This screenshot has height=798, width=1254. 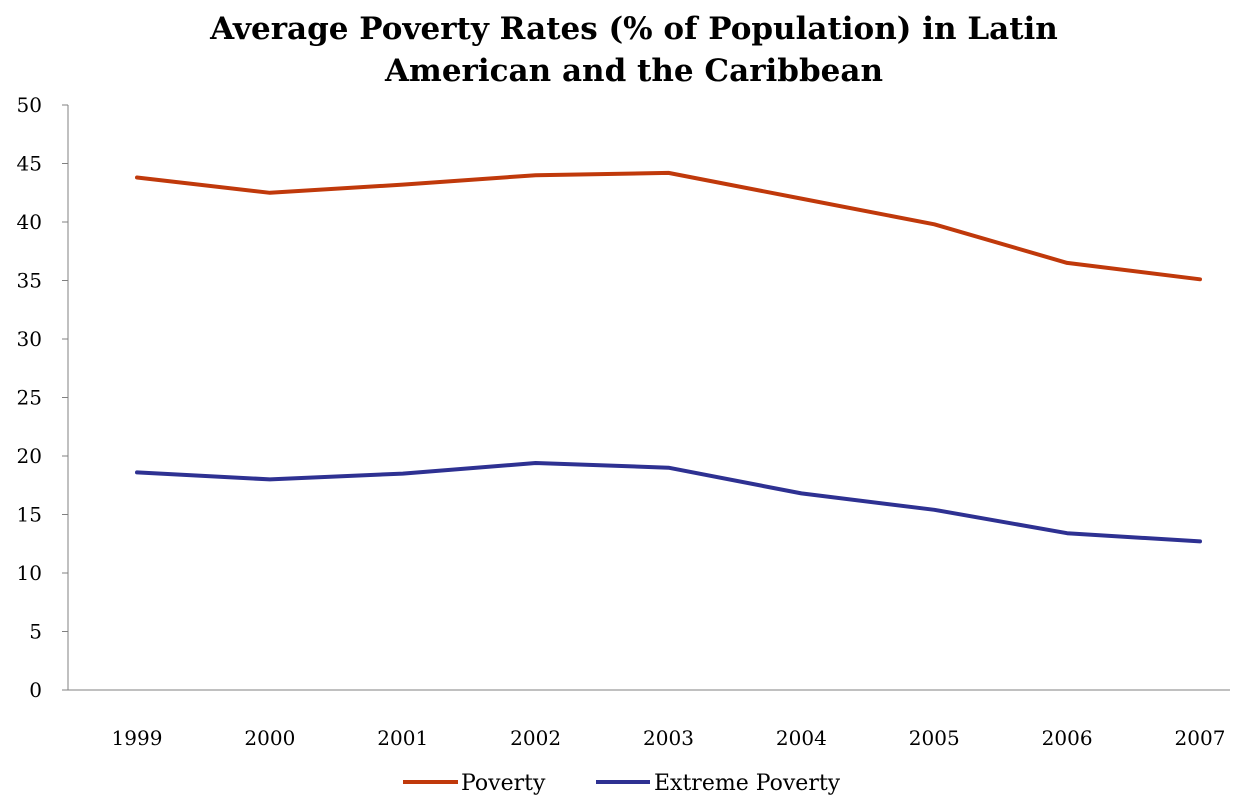 What do you see at coordinates (668, 226) in the screenshot?
I see `series-line-poverty` at bounding box center [668, 226].